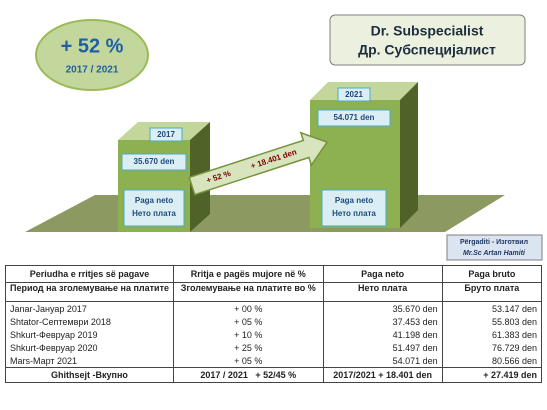  I want to click on header-cell: Нето плата, so click(382, 292).